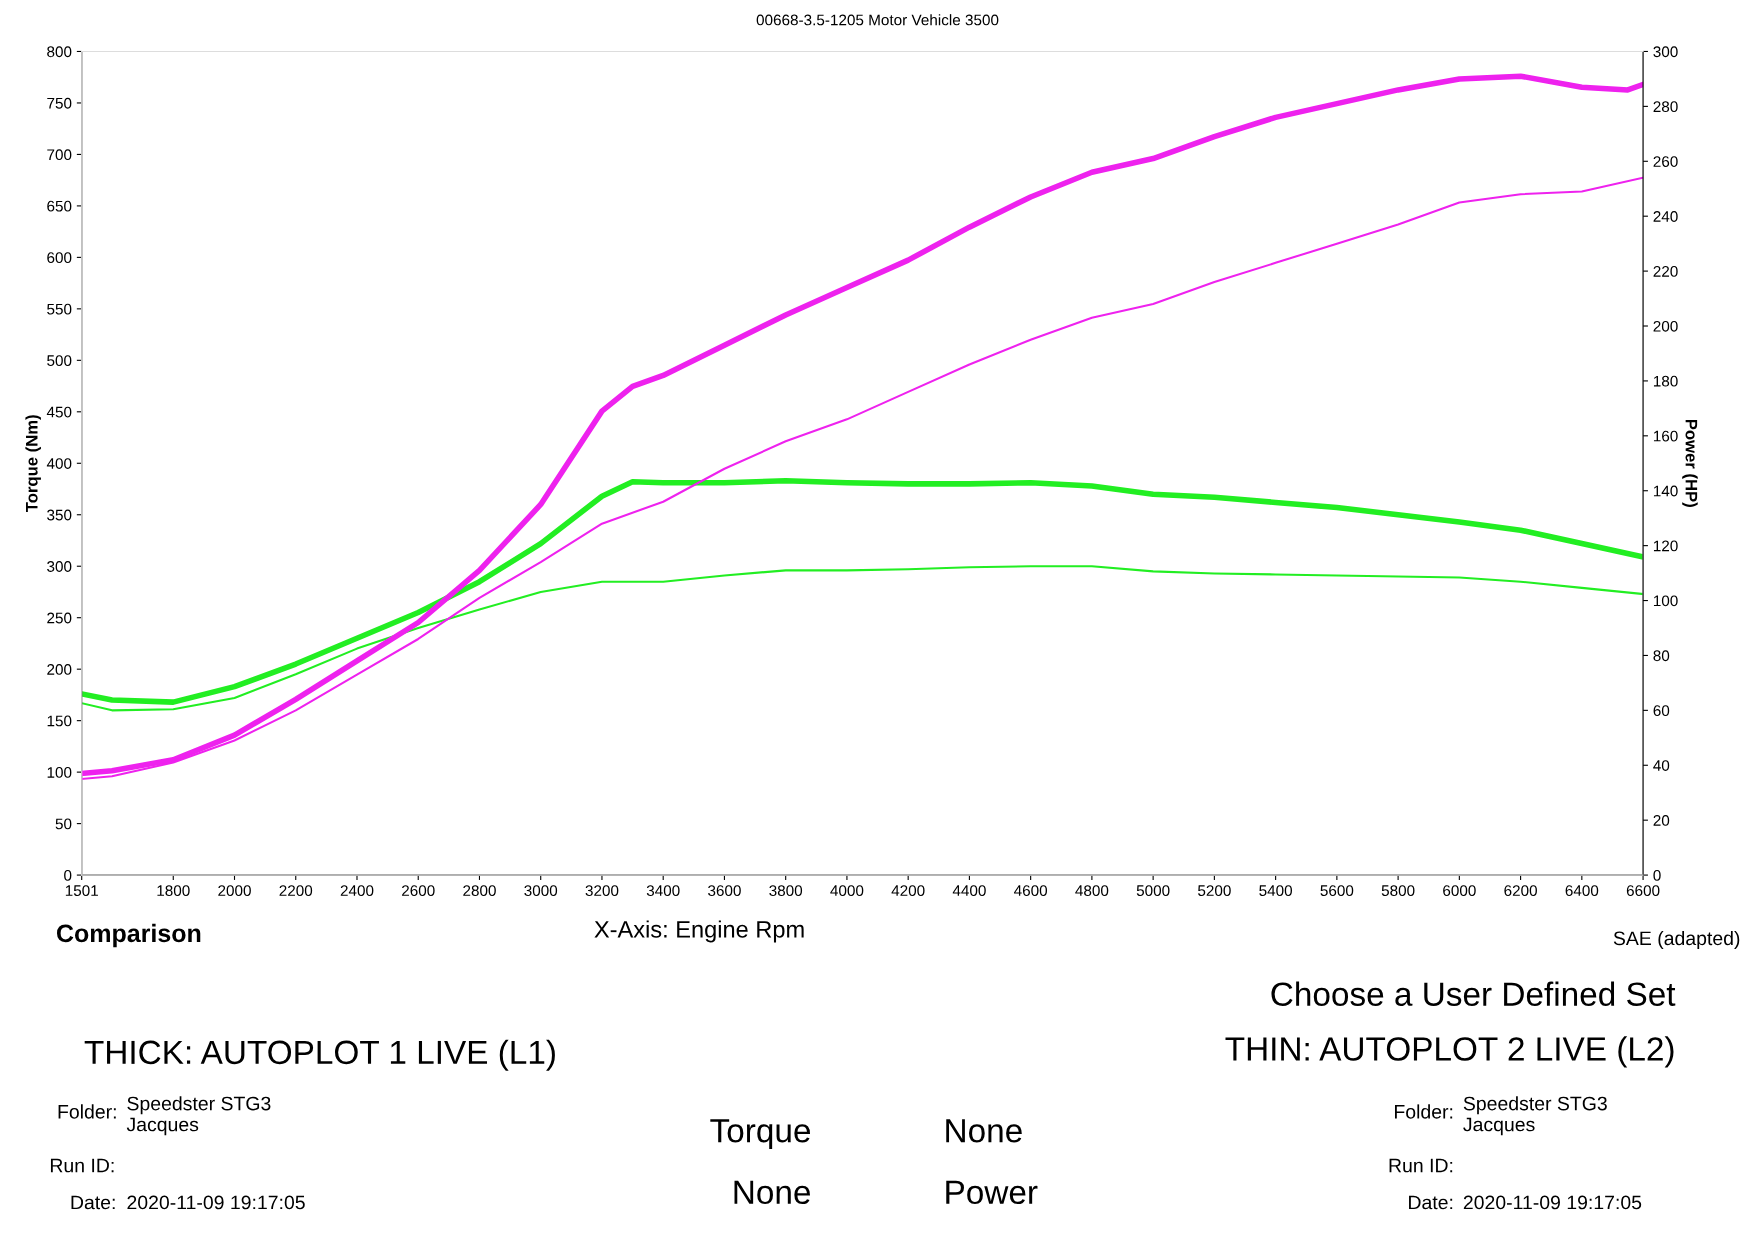 Image resolution: width=1755 pixels, height=1241 pixels. I want to click on x-tick-label: 3600, so click(724, 891).